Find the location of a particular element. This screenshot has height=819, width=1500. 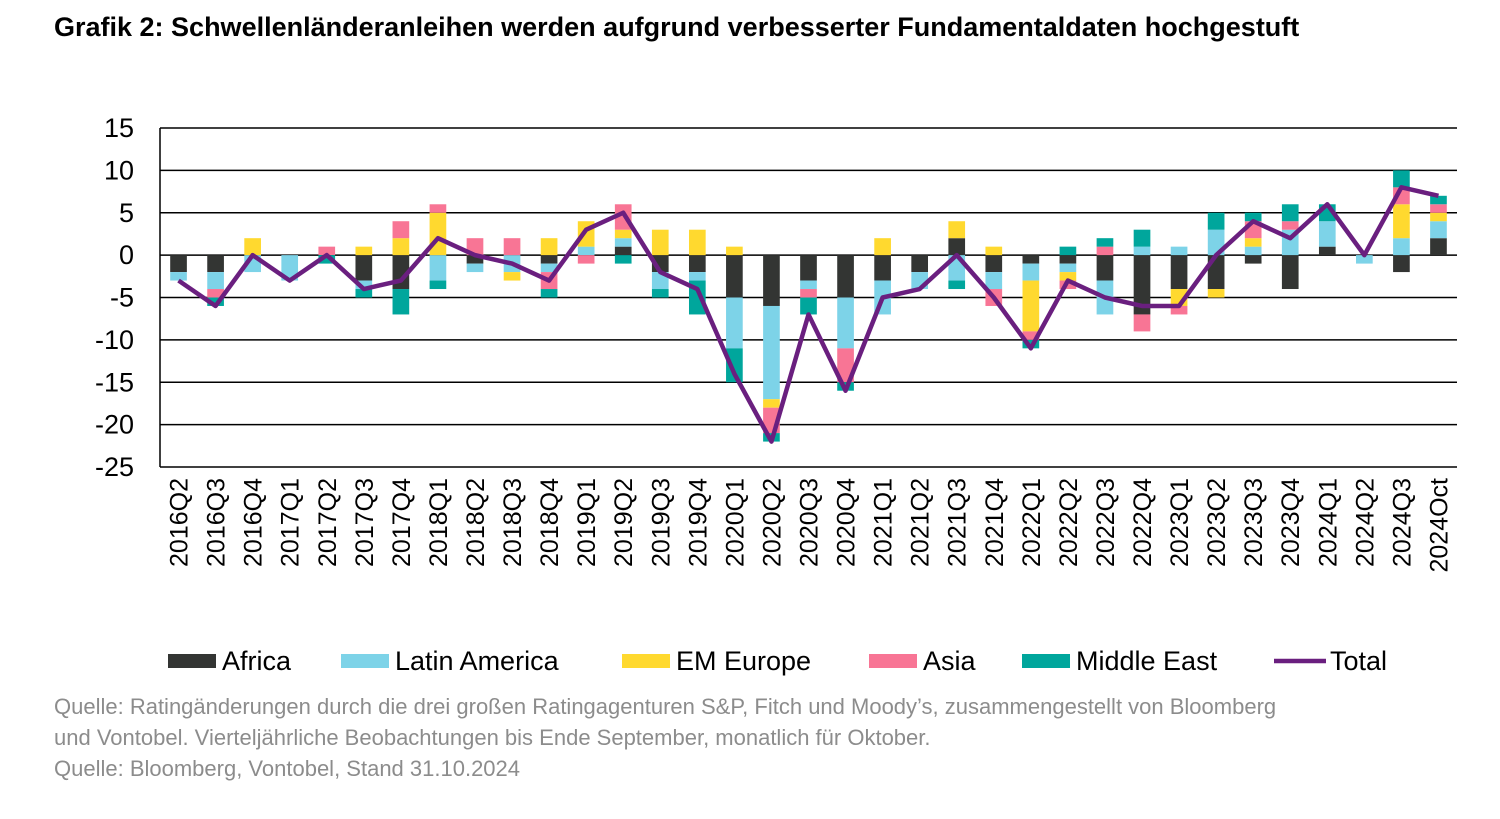

x-tick-label: 2020Q3 is located at coordinates (810, 522).